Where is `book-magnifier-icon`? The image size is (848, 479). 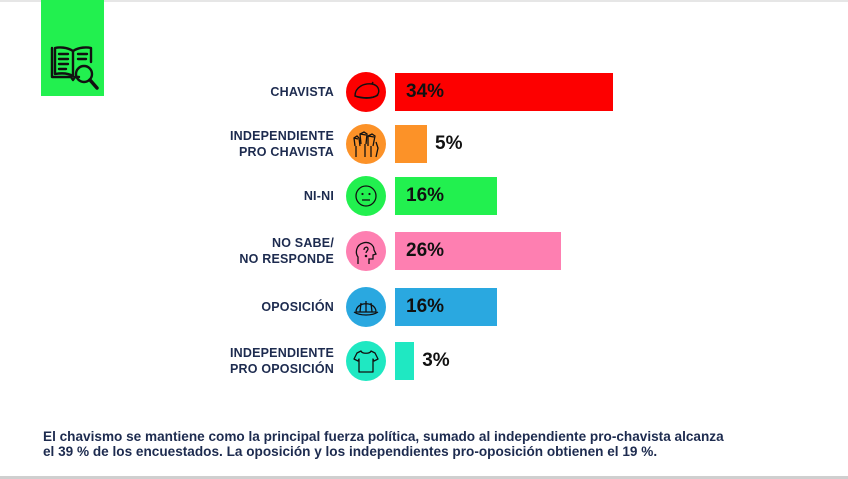 book-magnifier-icon is located at coordinates (74, 68).